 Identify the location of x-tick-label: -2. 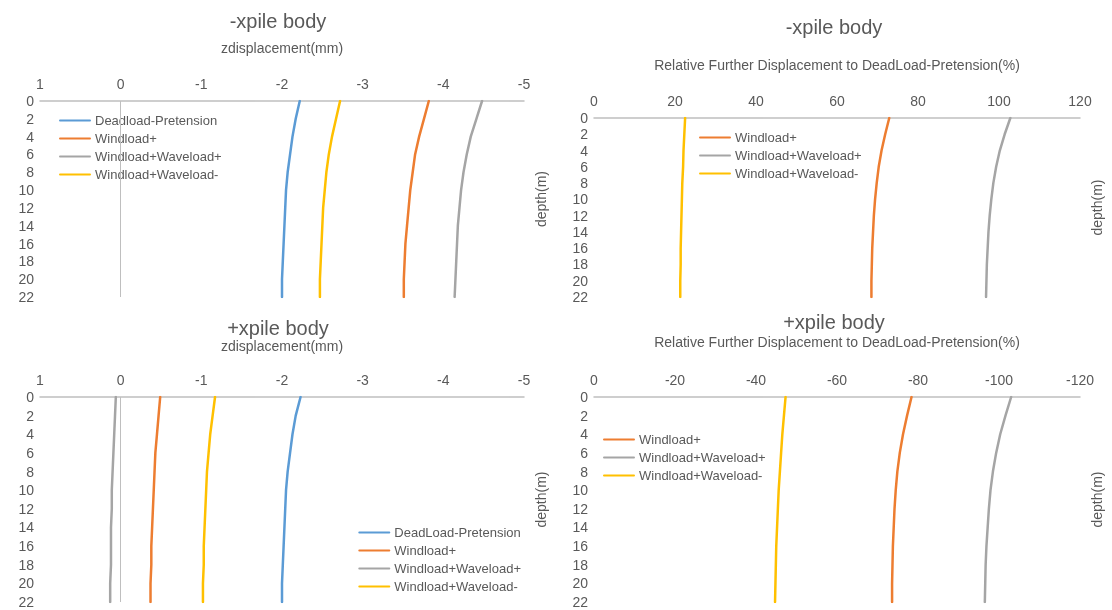
(282, 84).